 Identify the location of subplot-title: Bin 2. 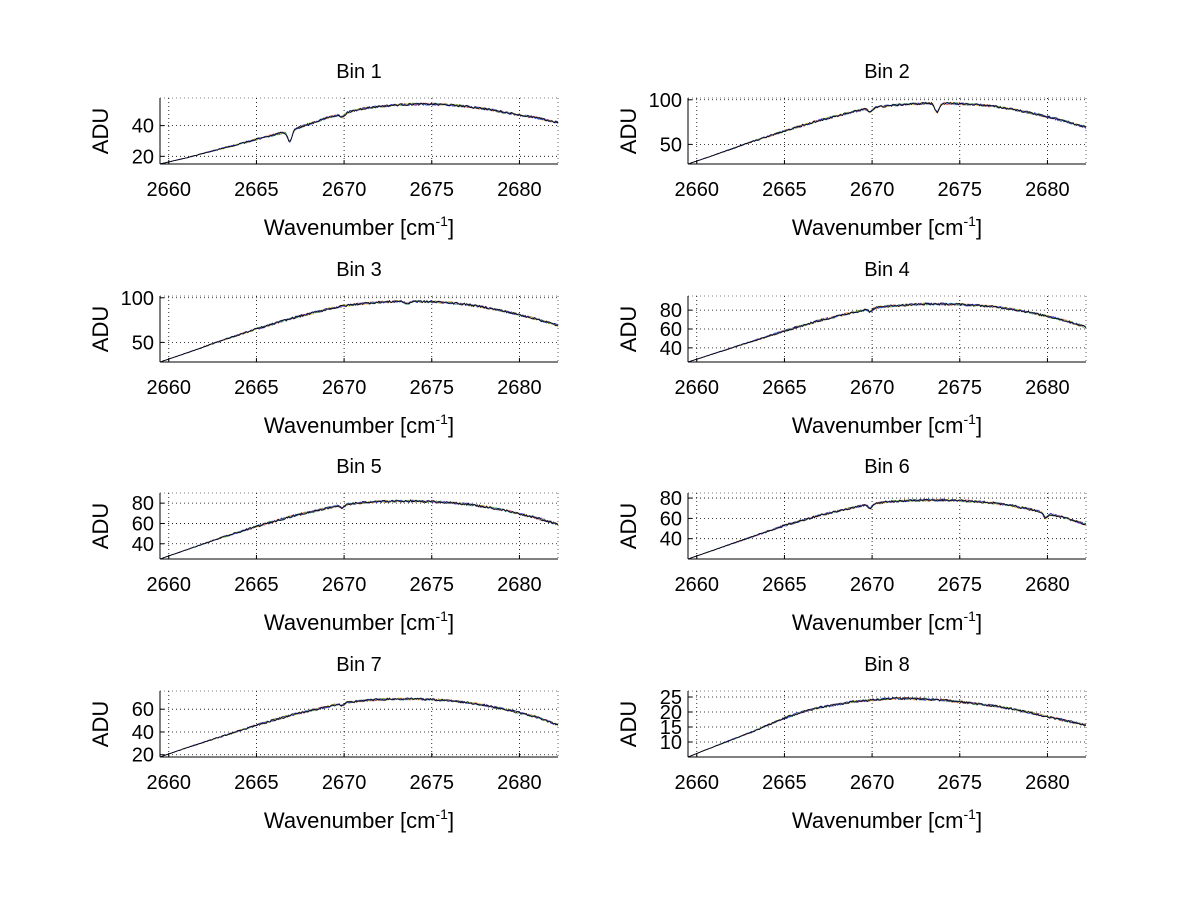
(887, 72).